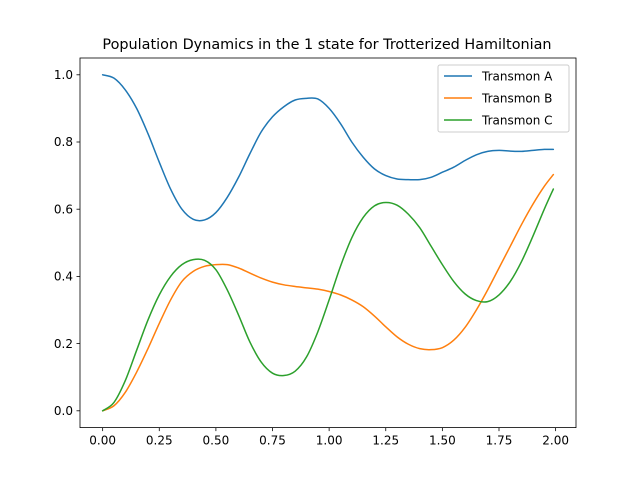 The image size is (640, 480). Describe the element at coordinates (63, 75) in the screenshot. I see `y-tick-label: 1.0` at that location.